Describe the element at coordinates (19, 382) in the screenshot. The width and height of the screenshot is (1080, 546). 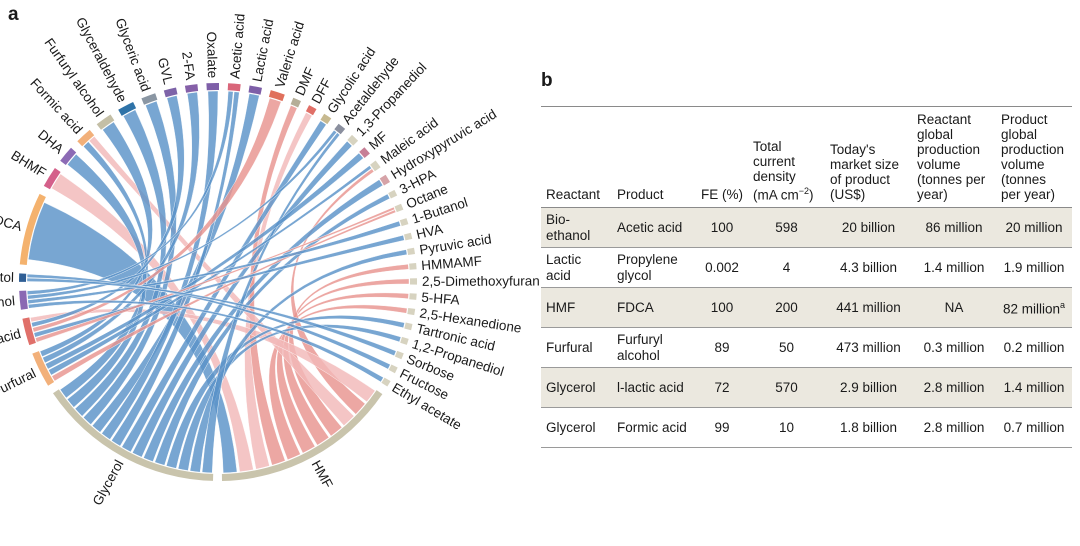
I see `node-label: Furfural` at that location.